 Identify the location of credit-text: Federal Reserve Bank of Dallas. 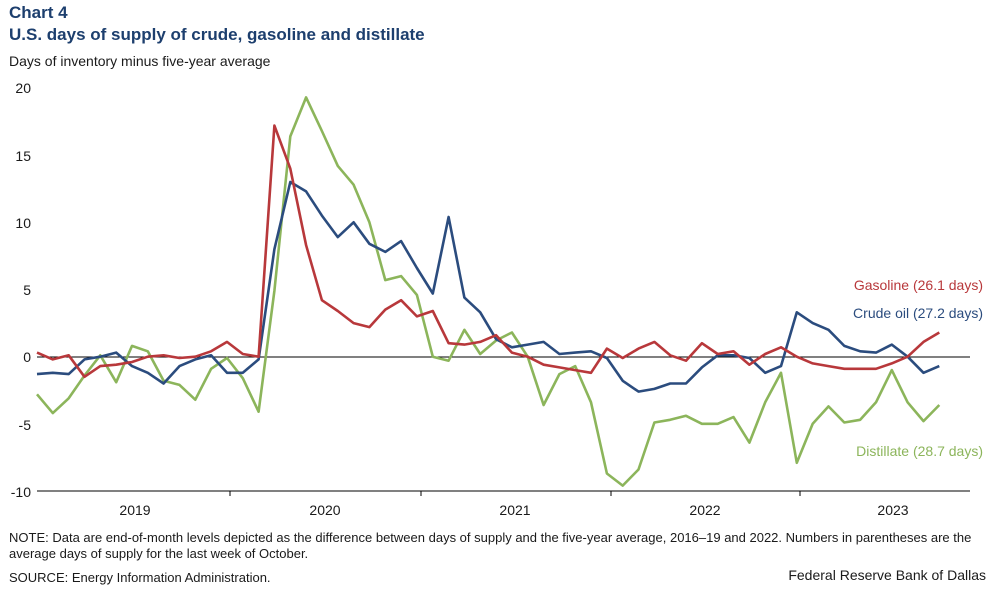
(887, 575).